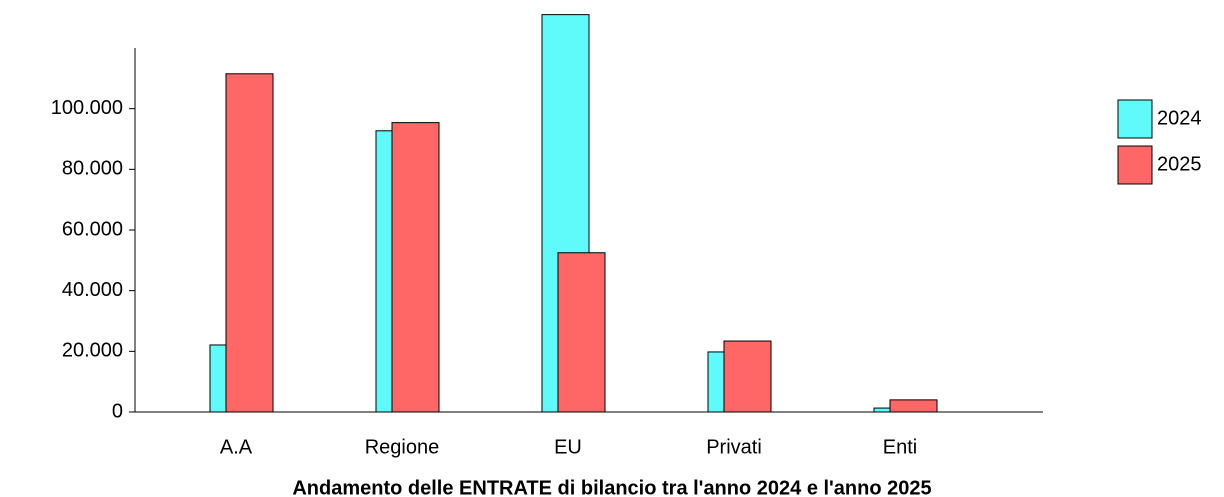 The height and width of the screenshot is (497, 1224). Describe the element at coordinates (117, 411) in the screenshot. I see `y-tick-label: 0` at that location.